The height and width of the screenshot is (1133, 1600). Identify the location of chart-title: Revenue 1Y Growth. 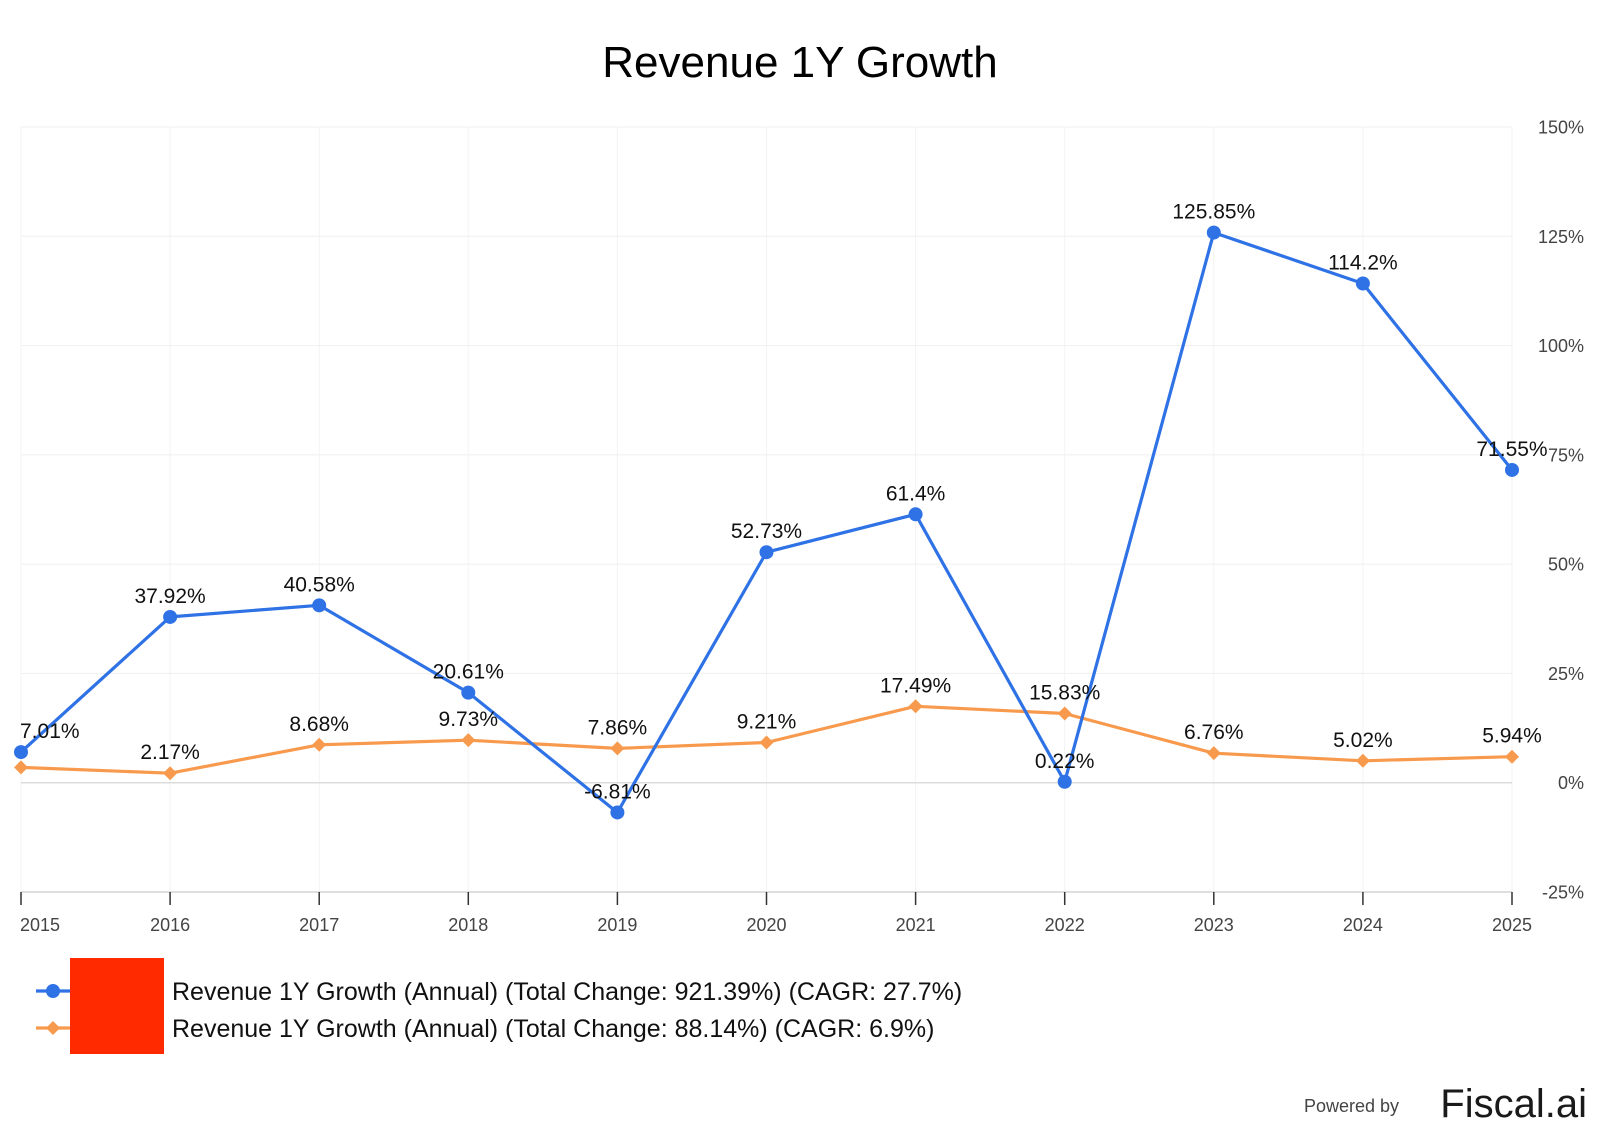
(799, 62).